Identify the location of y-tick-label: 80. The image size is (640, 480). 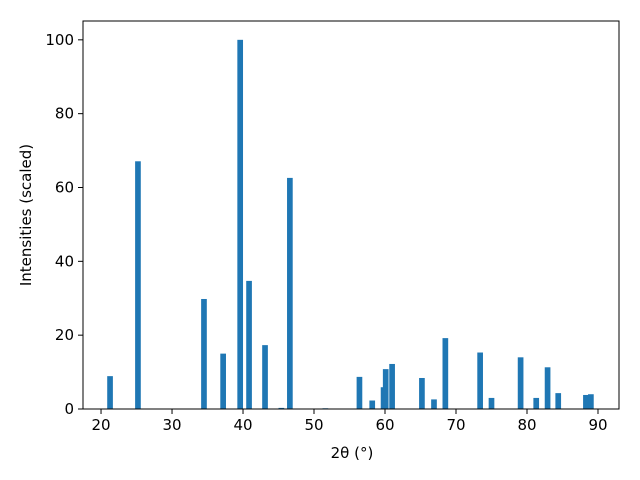
(64, 114).